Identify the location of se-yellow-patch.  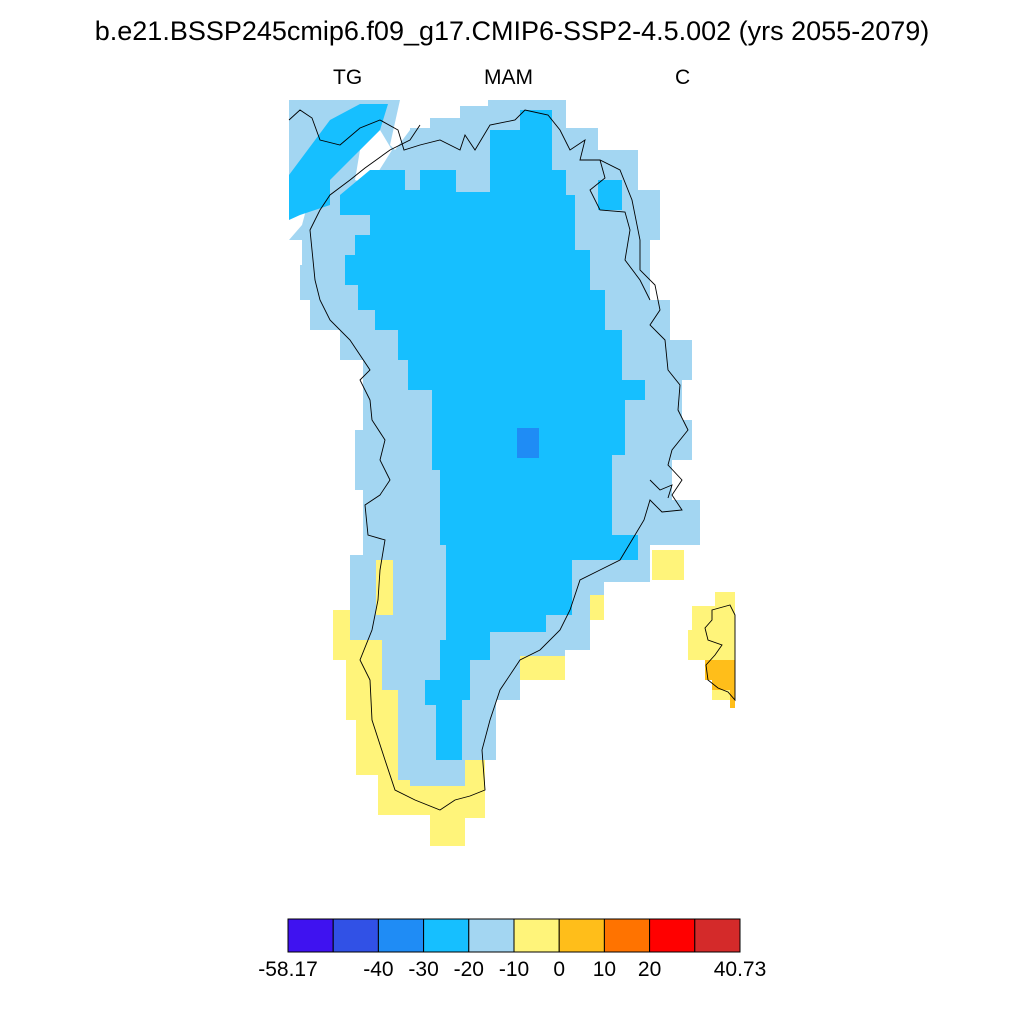
(597, 607).